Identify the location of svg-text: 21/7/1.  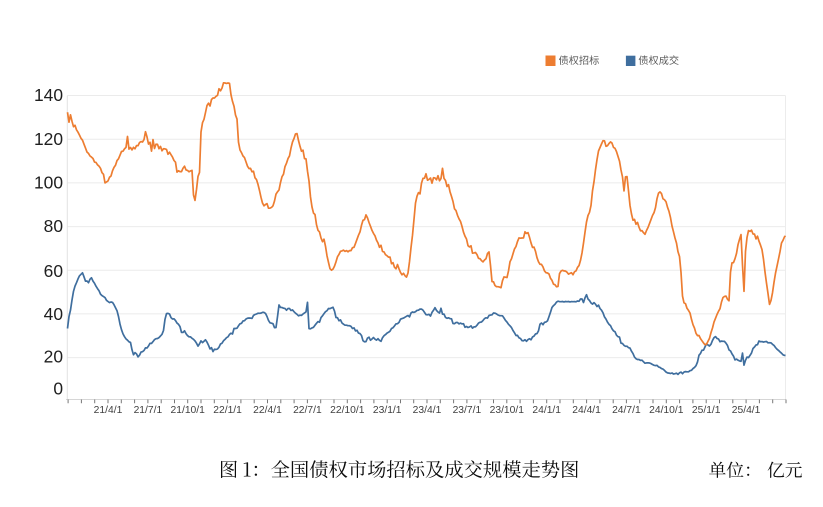
(148, 410).